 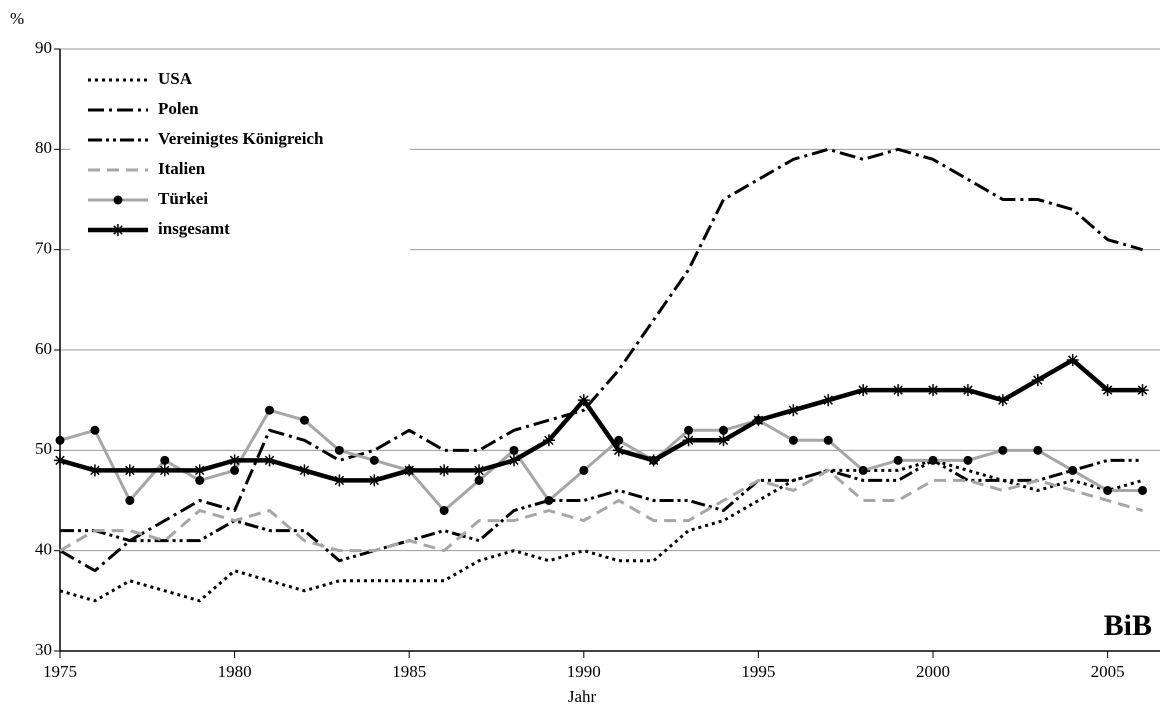 I want to click on legend-label: USA, so click(x=175, y=78).